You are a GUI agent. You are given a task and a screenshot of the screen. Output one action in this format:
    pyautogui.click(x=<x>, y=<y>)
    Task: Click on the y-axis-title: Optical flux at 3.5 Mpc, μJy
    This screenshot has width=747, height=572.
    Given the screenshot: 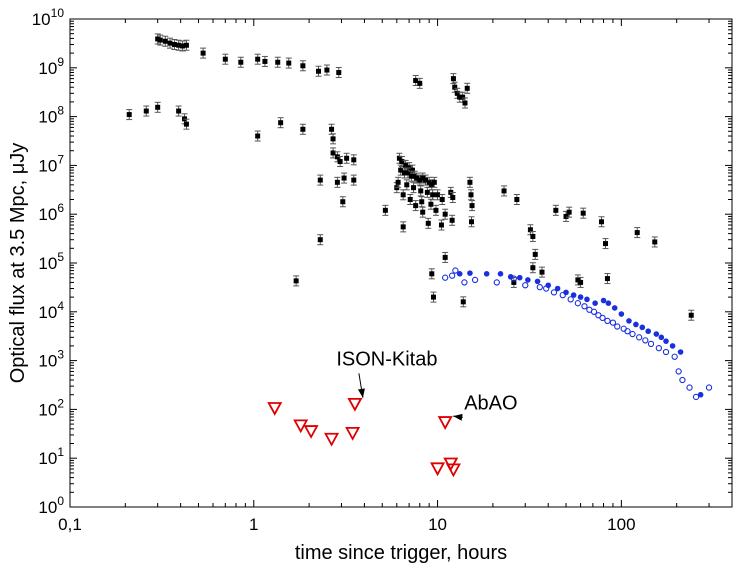 What is the action you would take?
    pyautogui.click(x=18, y=263)
    